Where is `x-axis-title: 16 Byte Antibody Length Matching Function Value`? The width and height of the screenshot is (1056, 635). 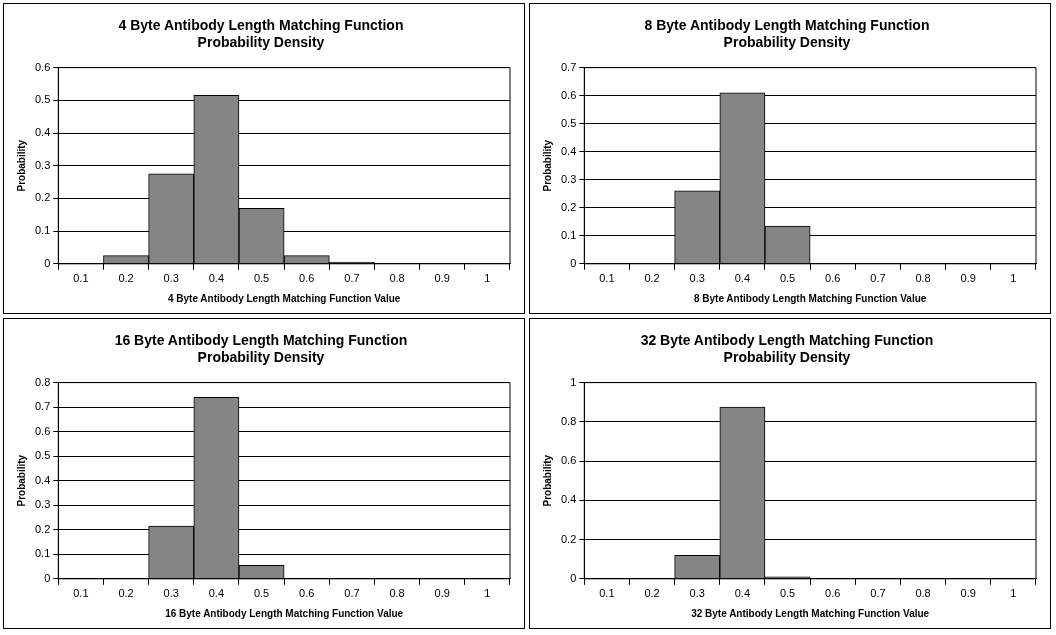 x-axis-title: 16 Byte Antibody Length Matching Function Value is located at coordinates (284, 613).